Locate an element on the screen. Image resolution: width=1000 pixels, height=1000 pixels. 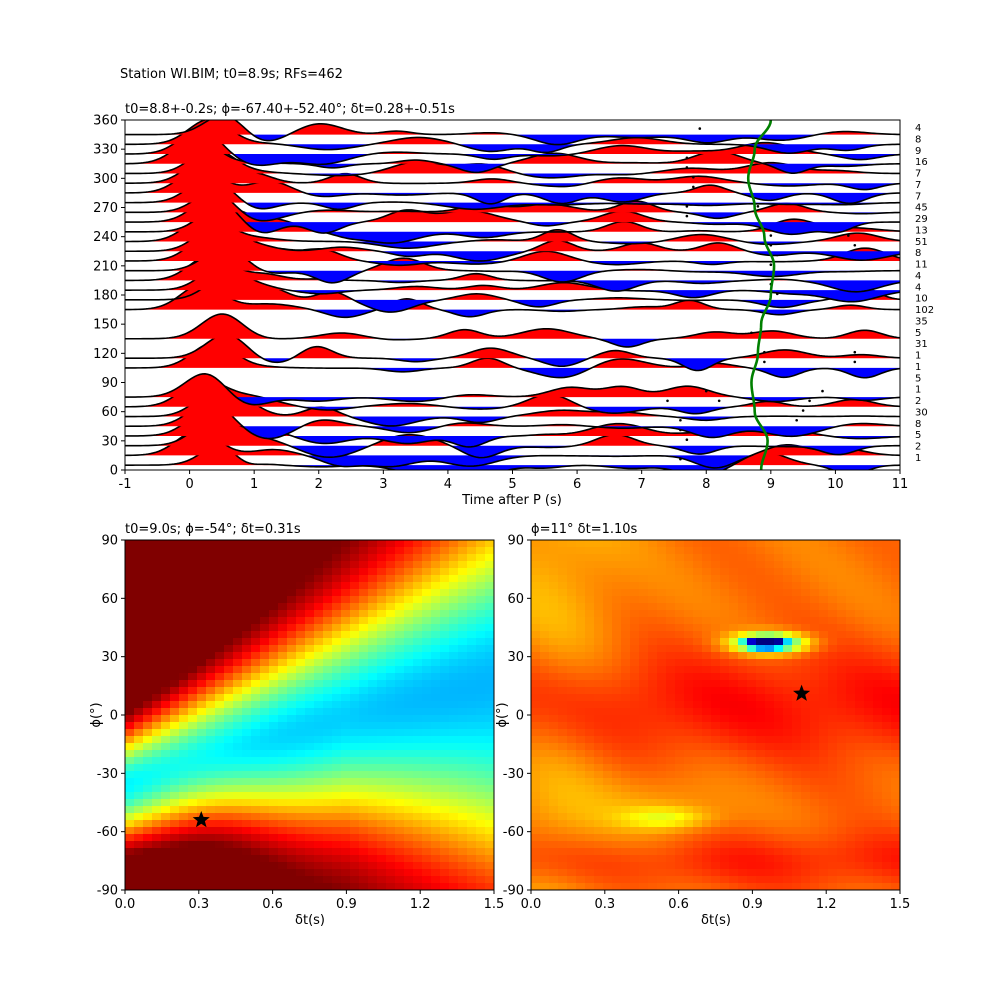
rf-trace-positive-fill is located at coordinates (512, 132).